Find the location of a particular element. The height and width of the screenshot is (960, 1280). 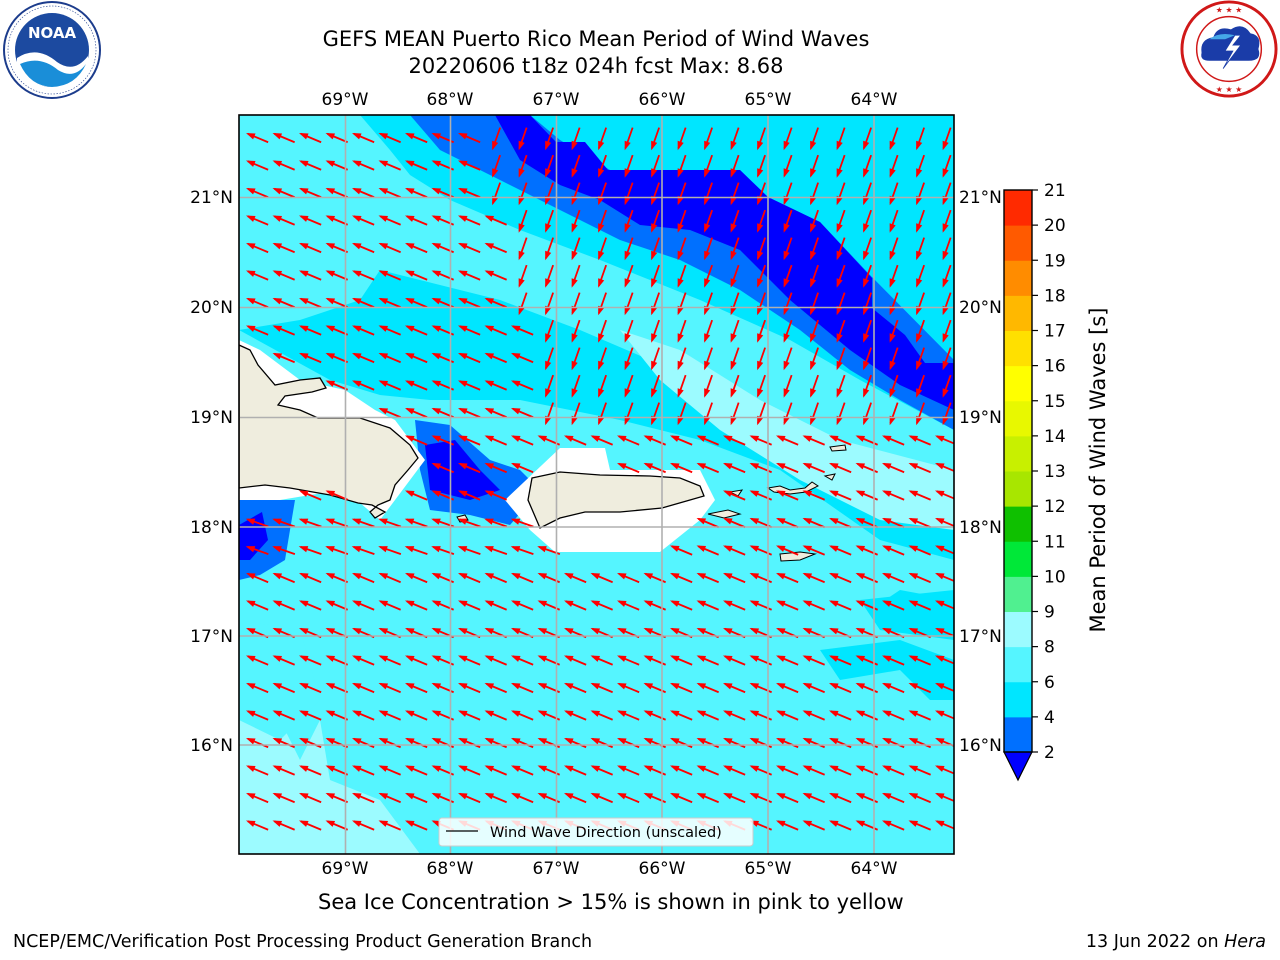

colorbar-tick-label: 16 is located at coordinates (1055, 367).